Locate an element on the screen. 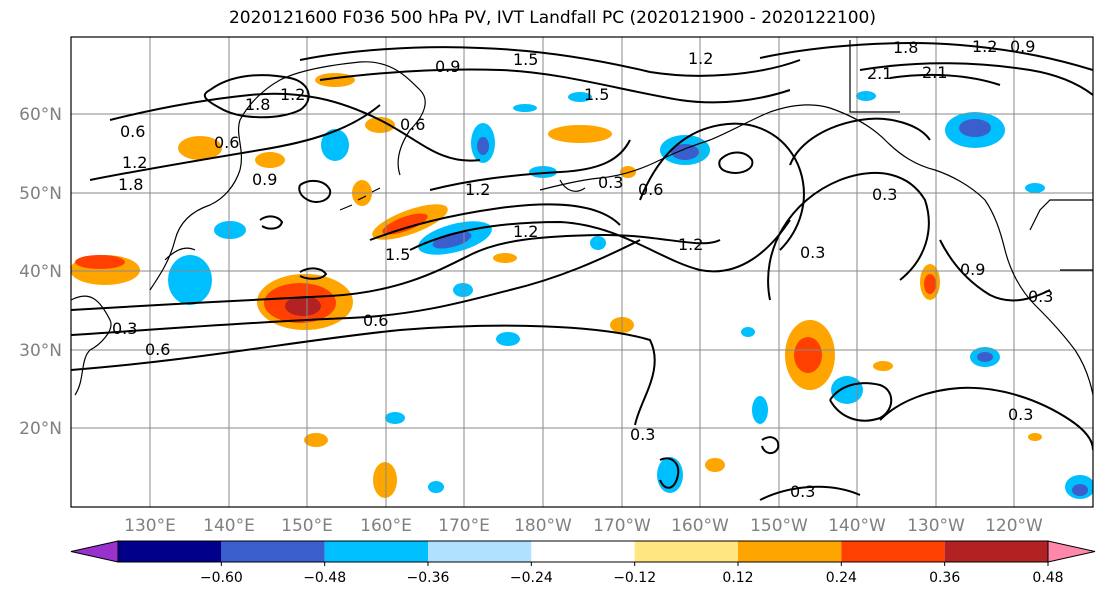 This screenshot has width=1105, height=601. lon-label: 150°W is located at coordinates (779, 526).